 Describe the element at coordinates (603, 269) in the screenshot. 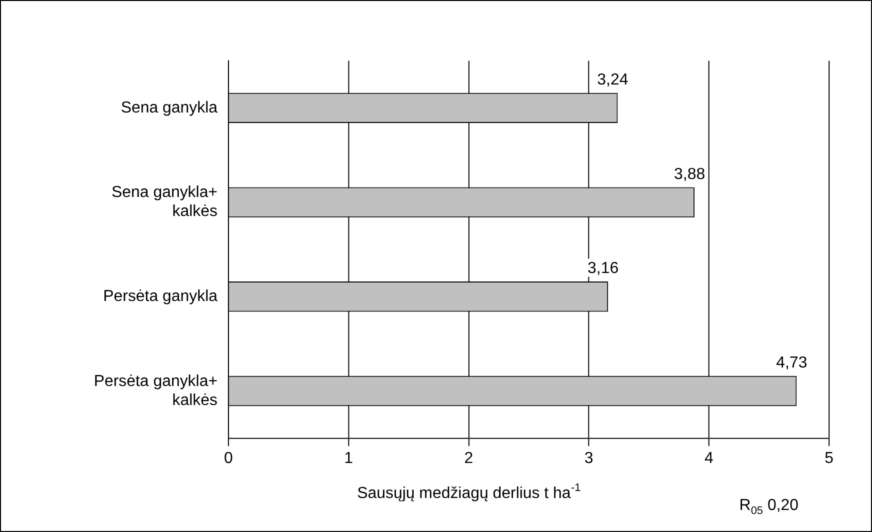

I see `data-label: 3,16` at that location.